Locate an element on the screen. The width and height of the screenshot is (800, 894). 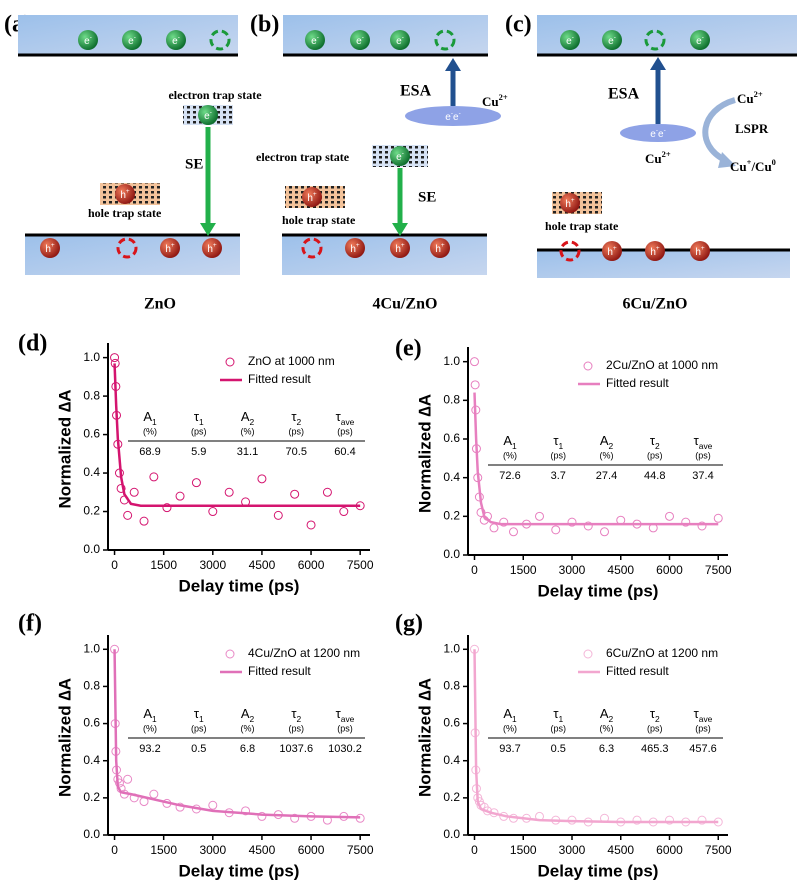
table-cell: 37.4 is located at coordinates (702, 476).